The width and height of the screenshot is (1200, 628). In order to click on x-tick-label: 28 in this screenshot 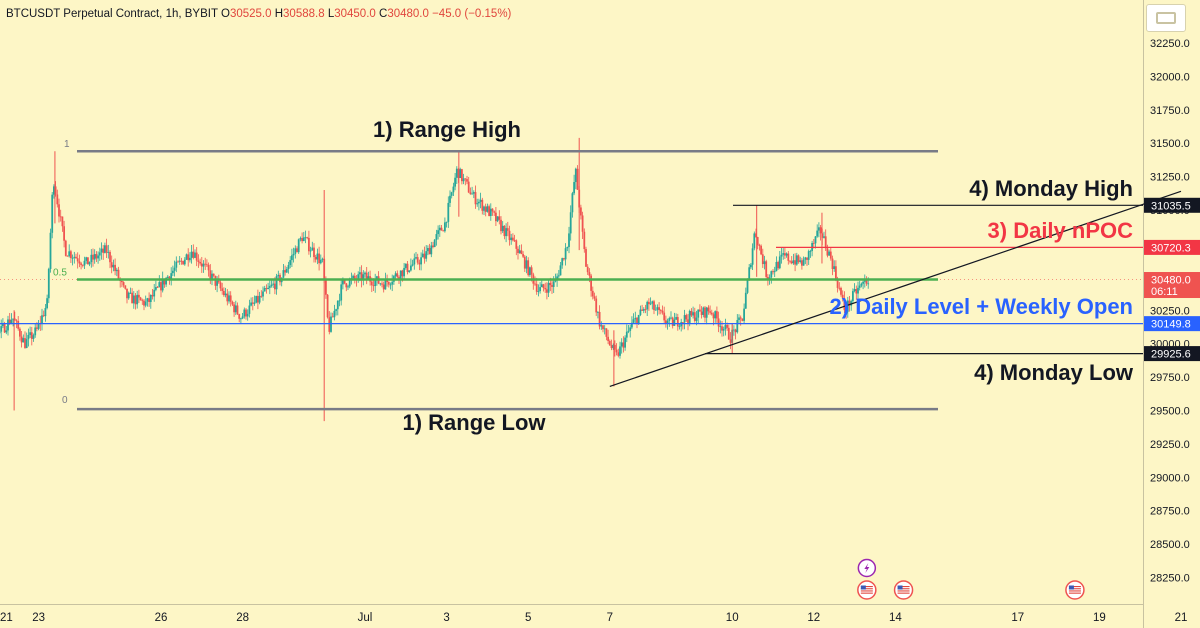, I will do `click(242, 618)`.